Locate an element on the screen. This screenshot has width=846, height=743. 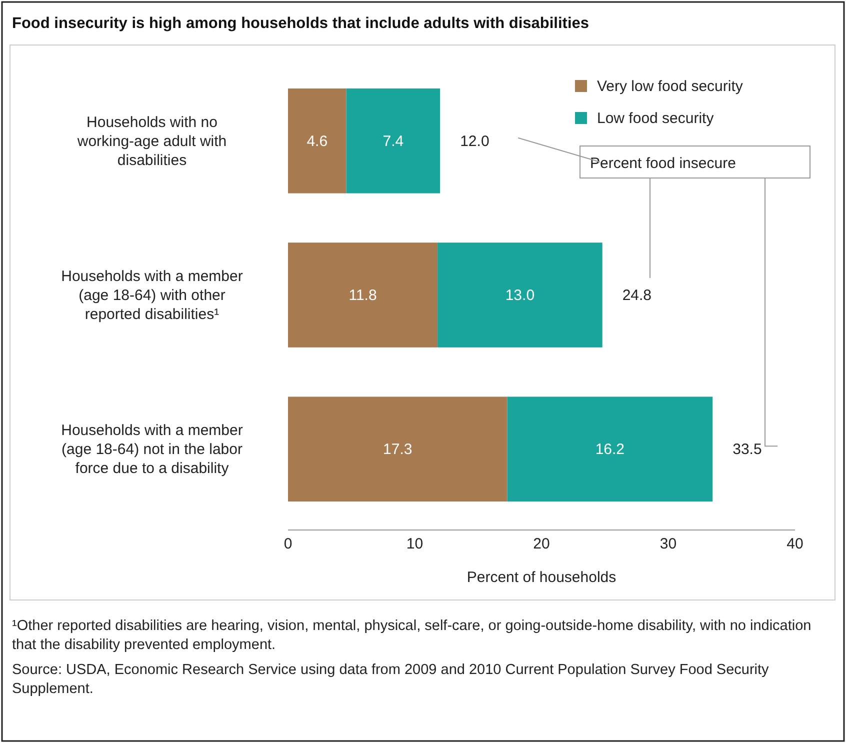
total-label: 24.8 is located at coordinates (637, 295).